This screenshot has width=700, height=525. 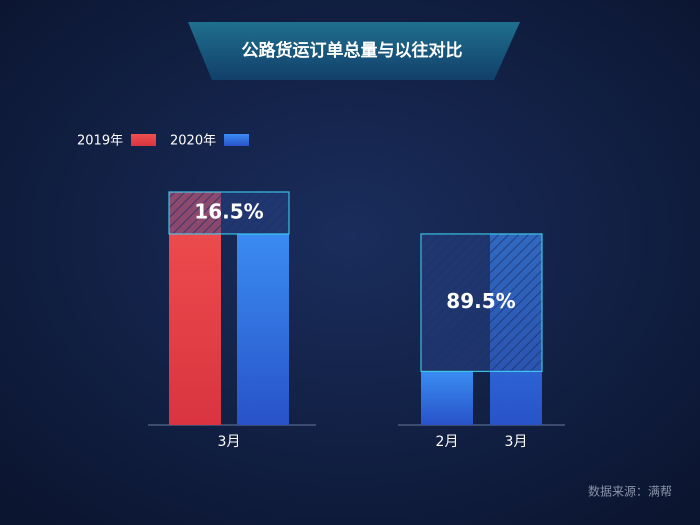 I want to click on chart-title: 公路货运订单总量与以往对比, so click(x=352, y=50).